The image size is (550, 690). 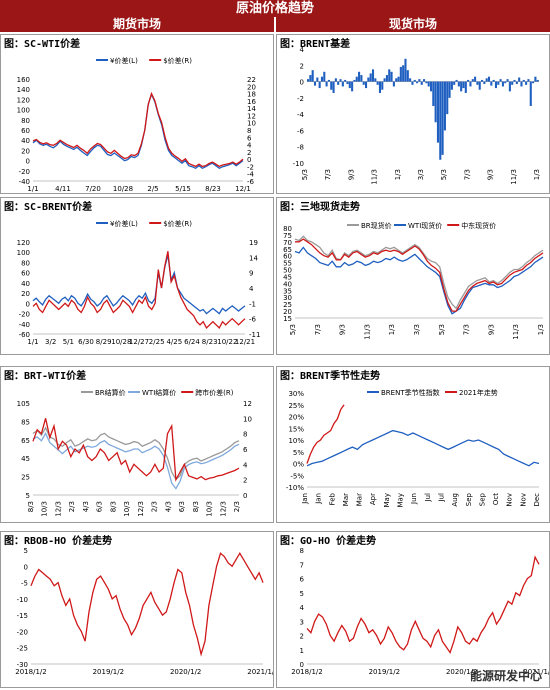 What do you see at coordinates (25, 263) in the screenshot?
I see `y-tick-label: 80` at bounding box center [25, 263].